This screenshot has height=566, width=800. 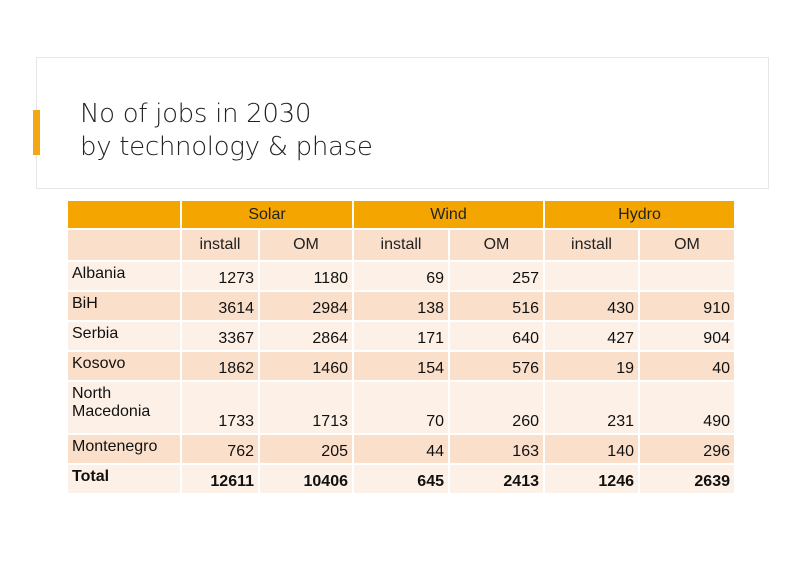 What do you see at coordinates (220, 306) in the screenshot?
I see `value-cell: 3614` at bounding box center [220, 306].